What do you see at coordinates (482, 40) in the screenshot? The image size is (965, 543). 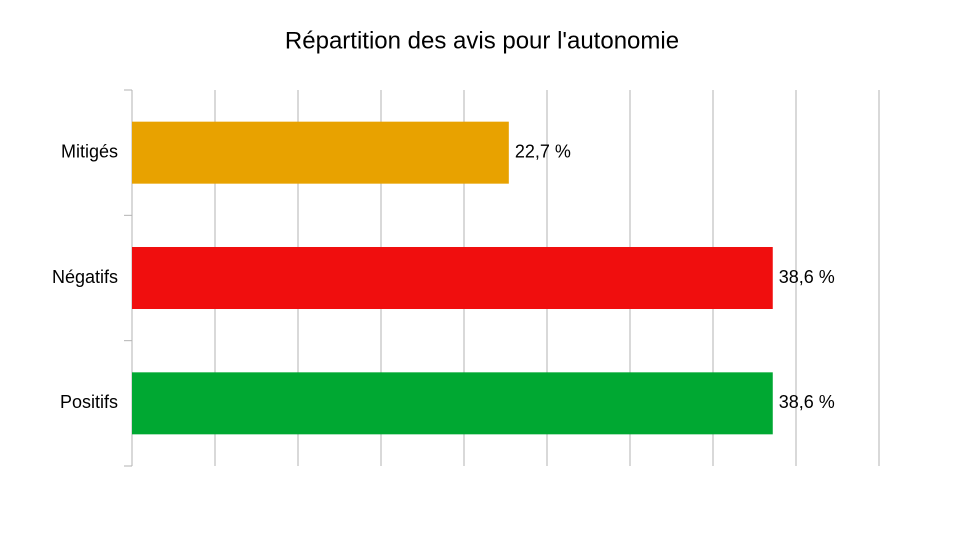 I see `chart-title: Répartition des avis pour l'autonomie` at bounding box center [482, 40].